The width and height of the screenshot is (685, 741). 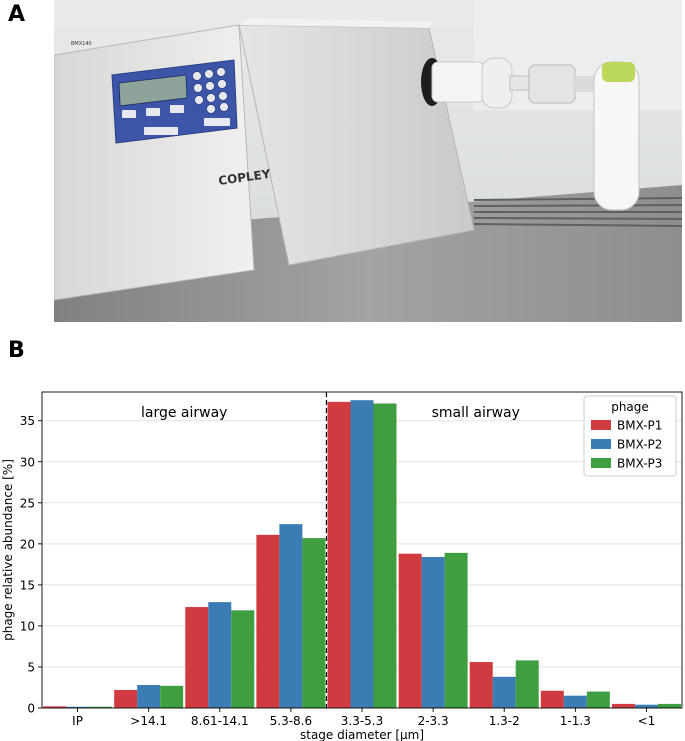 What do you see at coordinates (148, 721) in the screenshot?
I see `x-tick-label: >14.1` at bounding box center [148, 721].